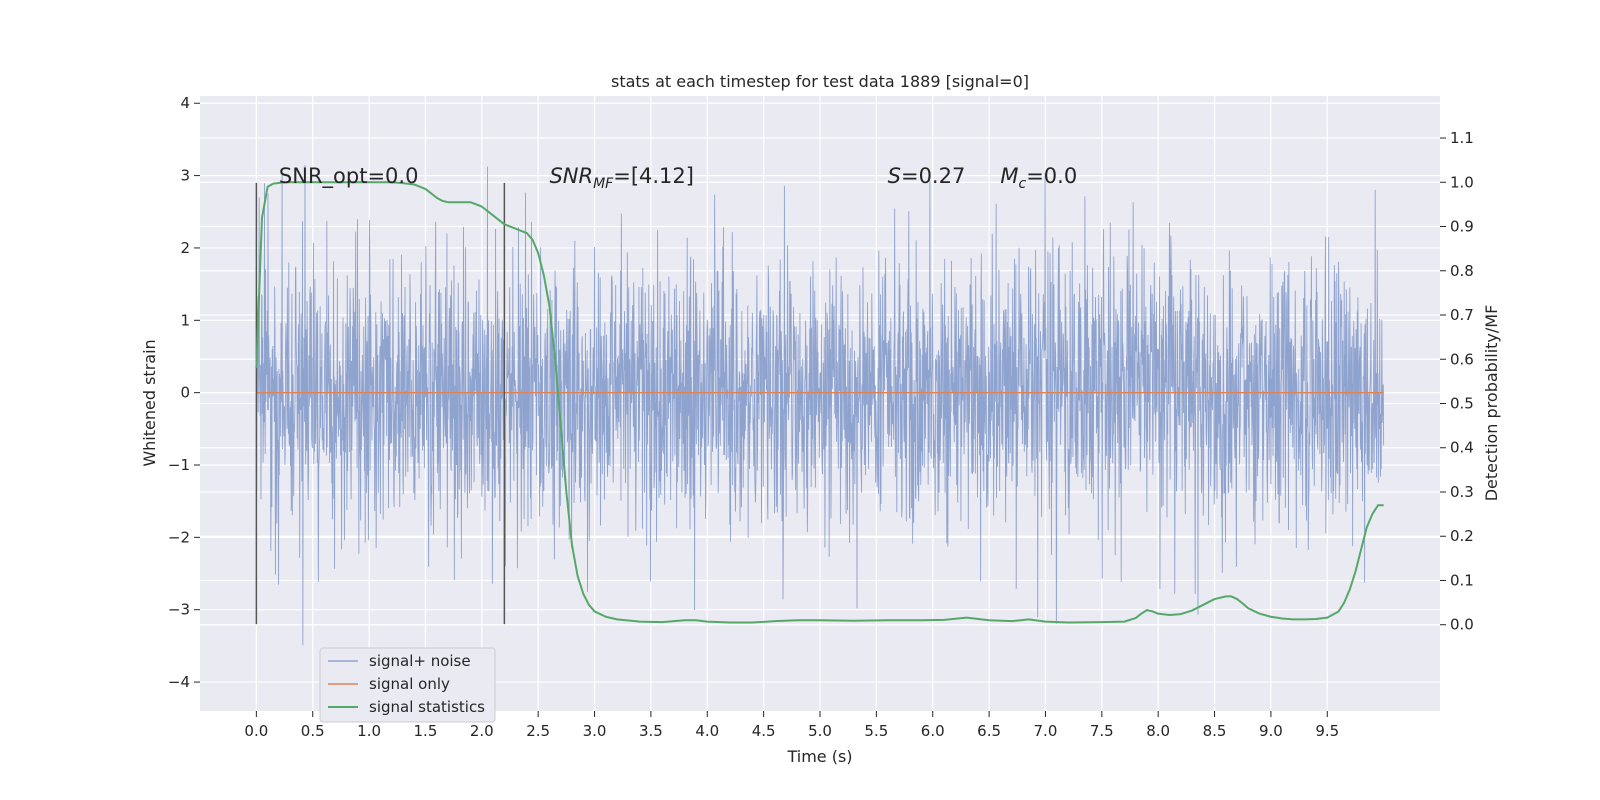  What do you see at coordinates (1102, 731) in the screenshot?
I see `x-tick-label-15: 7.5` at bounding box center [1102, 731].